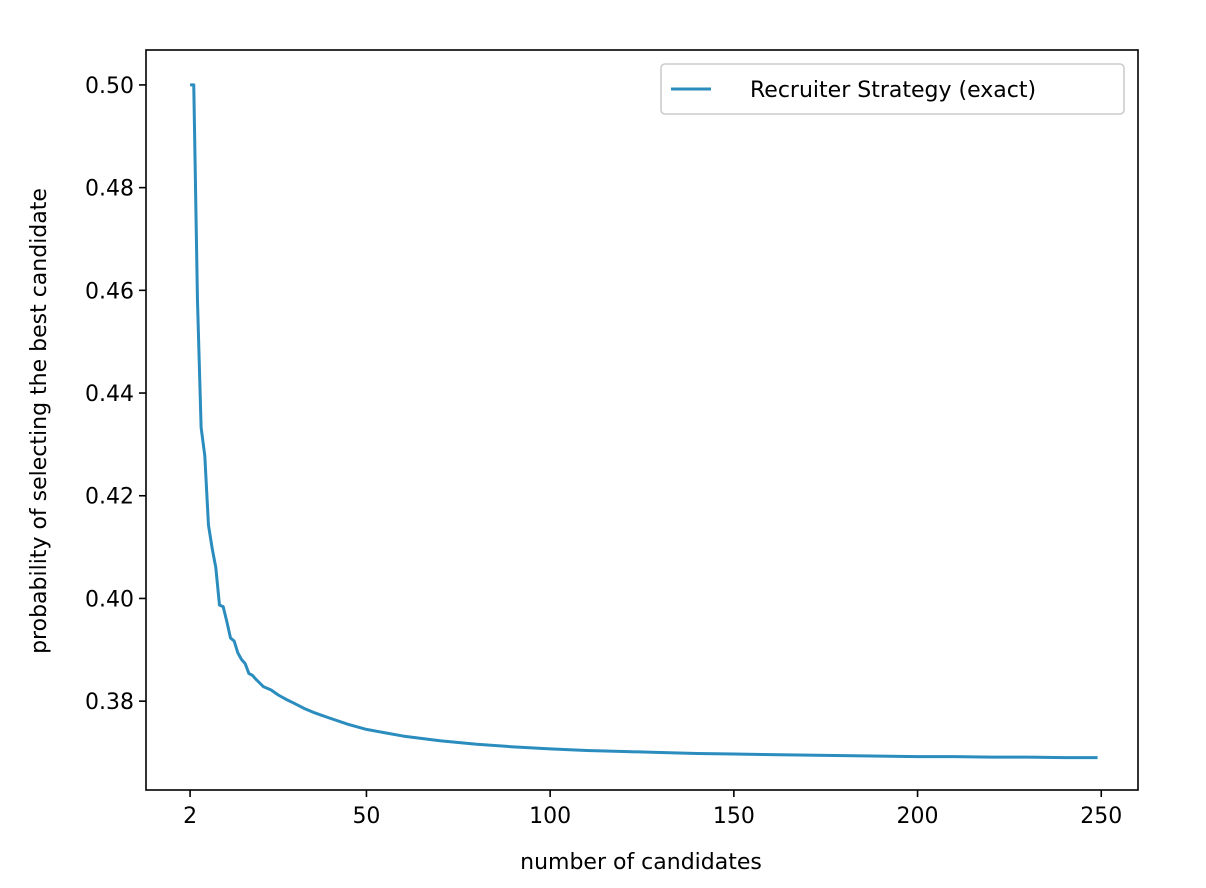 This screenshot has height=888, width=1206. What do you see at coordinates (109, 86) in the screenshot?
I see `y-tick-label: 0.50` at bounding box center [109, 86].